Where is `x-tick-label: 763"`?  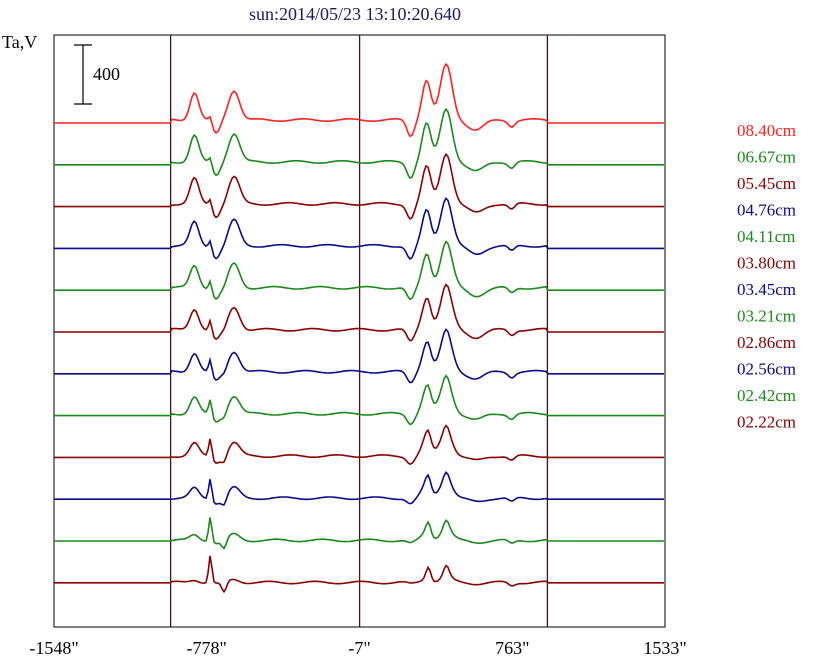
x-tick-label: 763" is located at coordinates (512, 648).